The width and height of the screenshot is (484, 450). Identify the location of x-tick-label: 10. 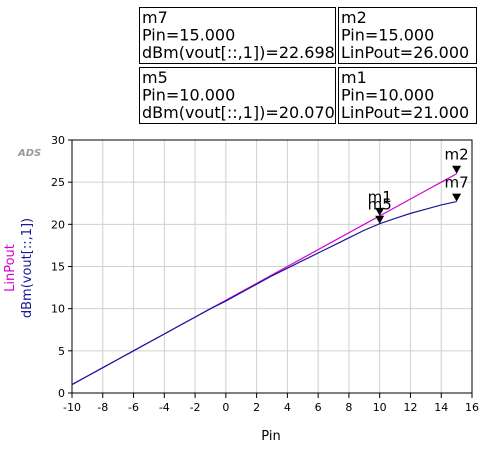
(380, 407).